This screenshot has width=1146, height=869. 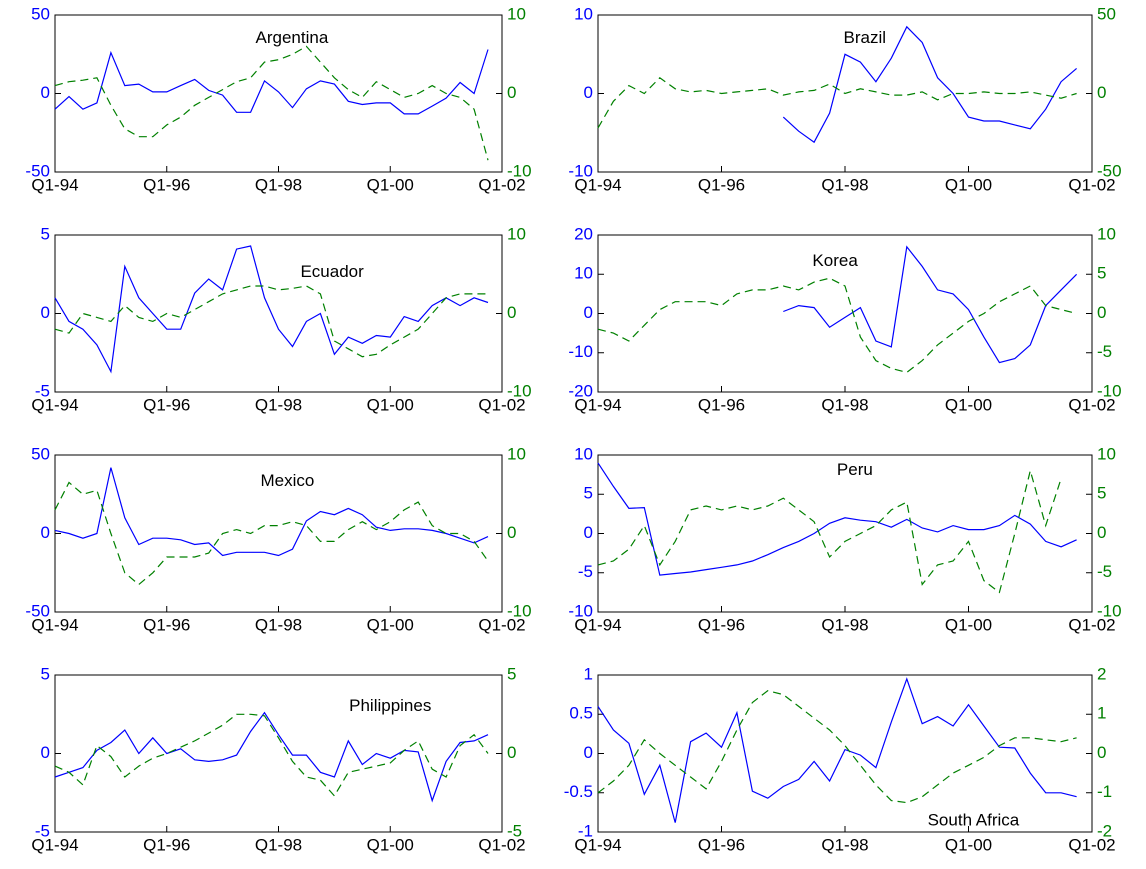 What do you see at coordinates (1109, 170) in the screenshot?
I see `y2-tick-label: -50` at bounding box center [1109, 170].